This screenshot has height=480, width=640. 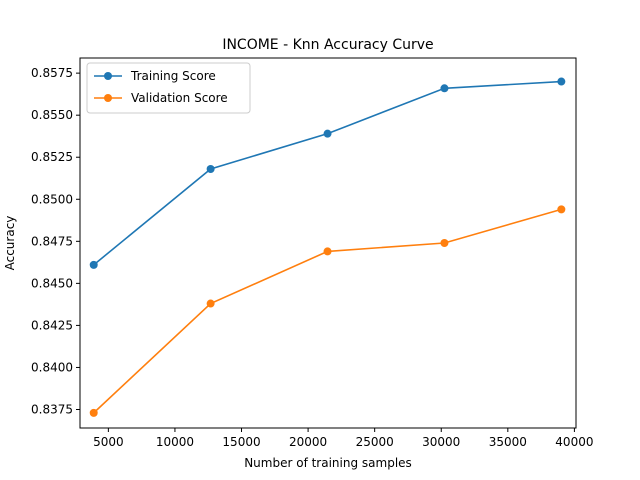 What do you see at coordinates (179, 98) in the screenshot?
I see `legend-label-1: Validation Score` at bounding box center [179, 98].